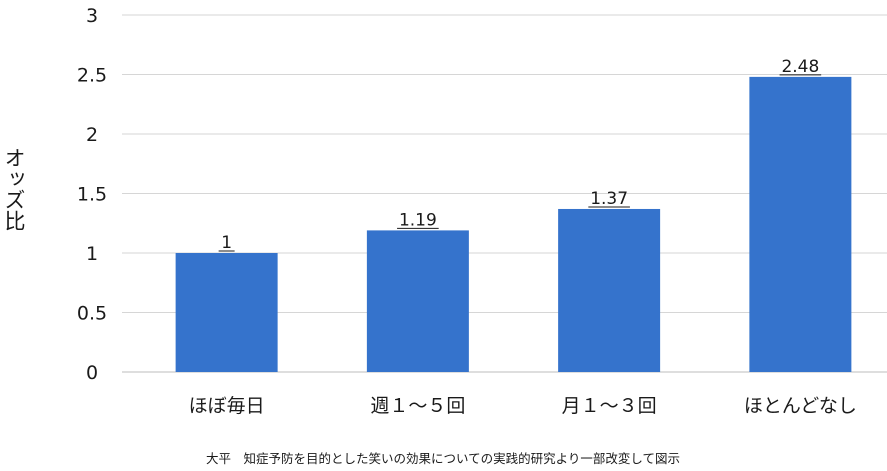  I want to click on y-tick-label: 2, so click(92, 135).